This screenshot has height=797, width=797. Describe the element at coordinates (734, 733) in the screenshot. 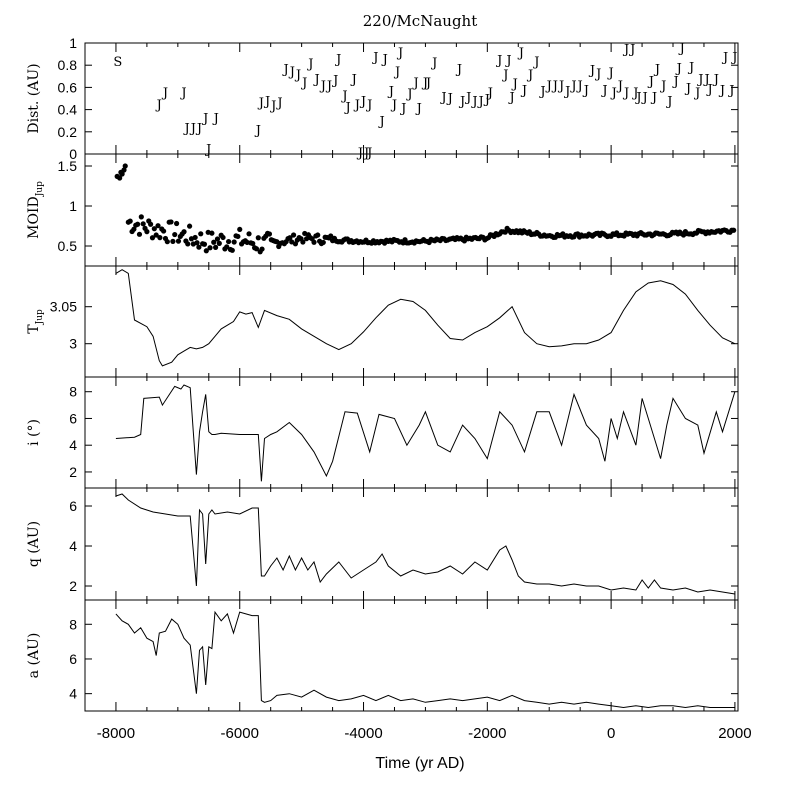

I see `x-tick-label: 2000` at that location.